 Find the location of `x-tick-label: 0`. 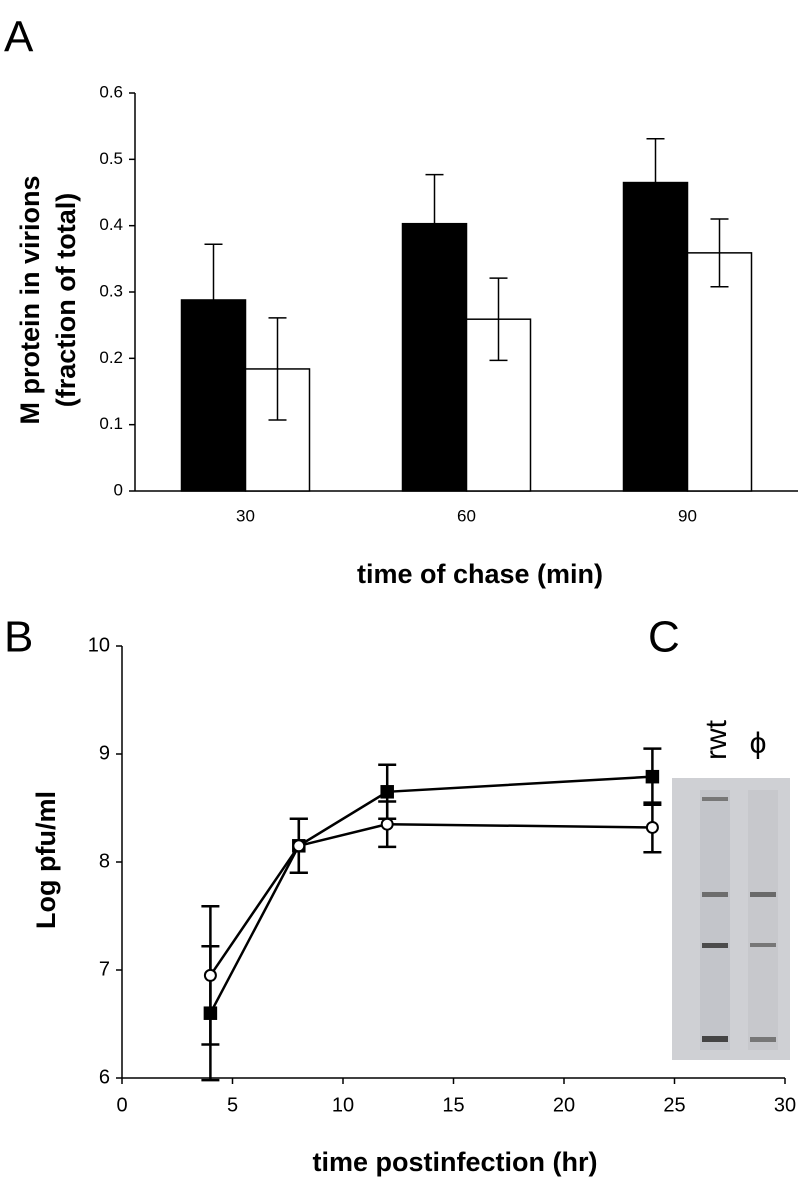

x-tick-label: 0 is located at coordinates (121, 1105).